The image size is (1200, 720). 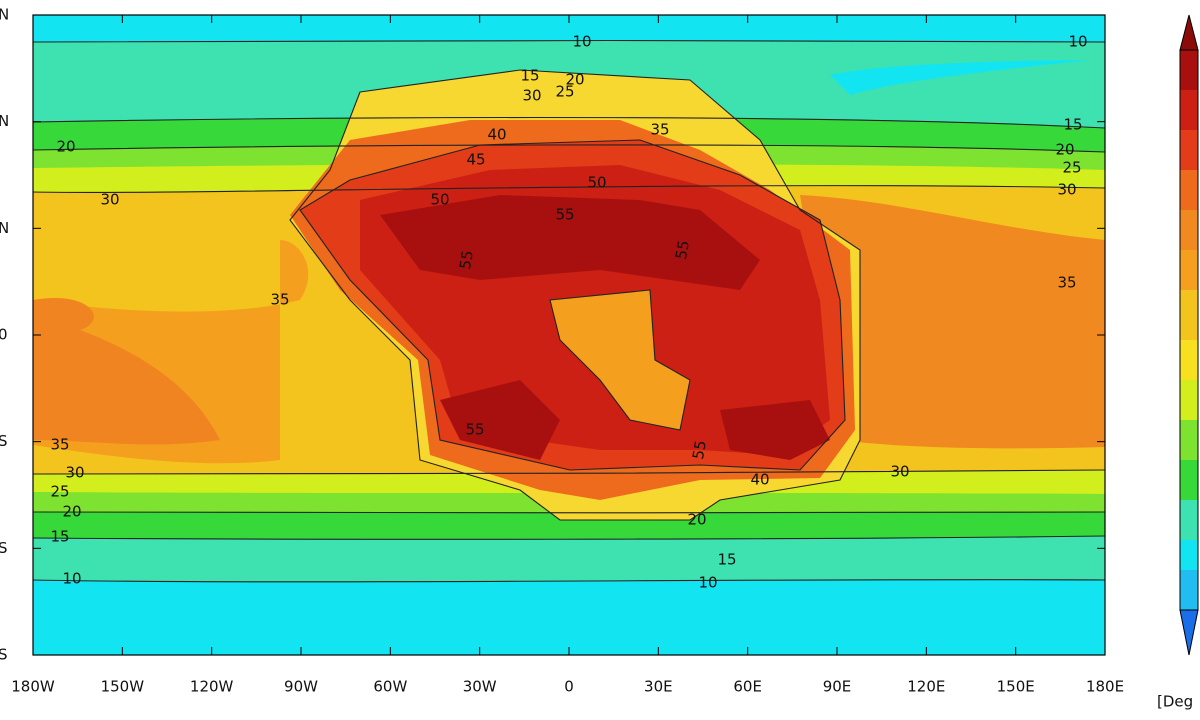 I want to click on colorbar-bottom, so click(x=1189, y=632).